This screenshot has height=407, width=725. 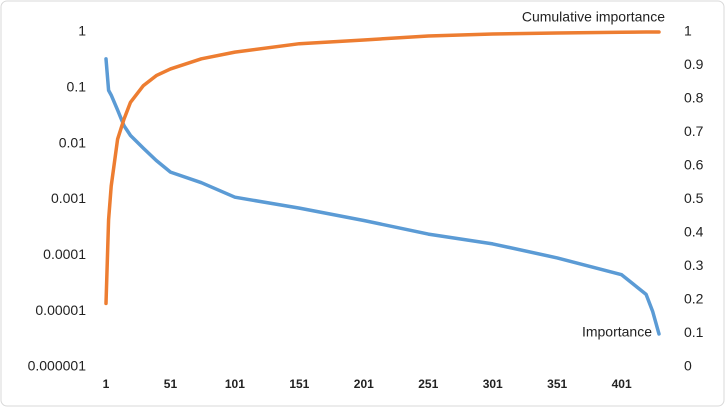 What do you see at coordinates (688, 366) in the screenshot?
I see `y2-tick-label: 0` at bounding box center [688, 366].